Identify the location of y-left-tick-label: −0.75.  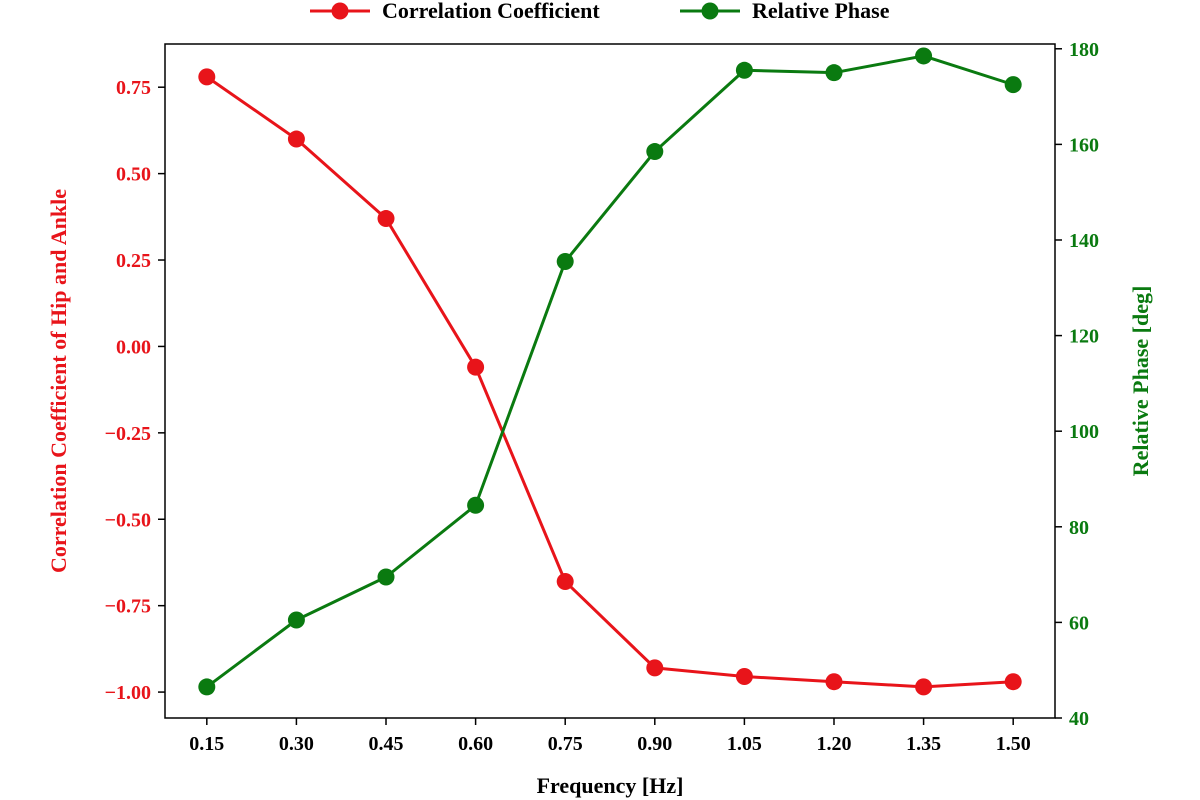
(128, 607).